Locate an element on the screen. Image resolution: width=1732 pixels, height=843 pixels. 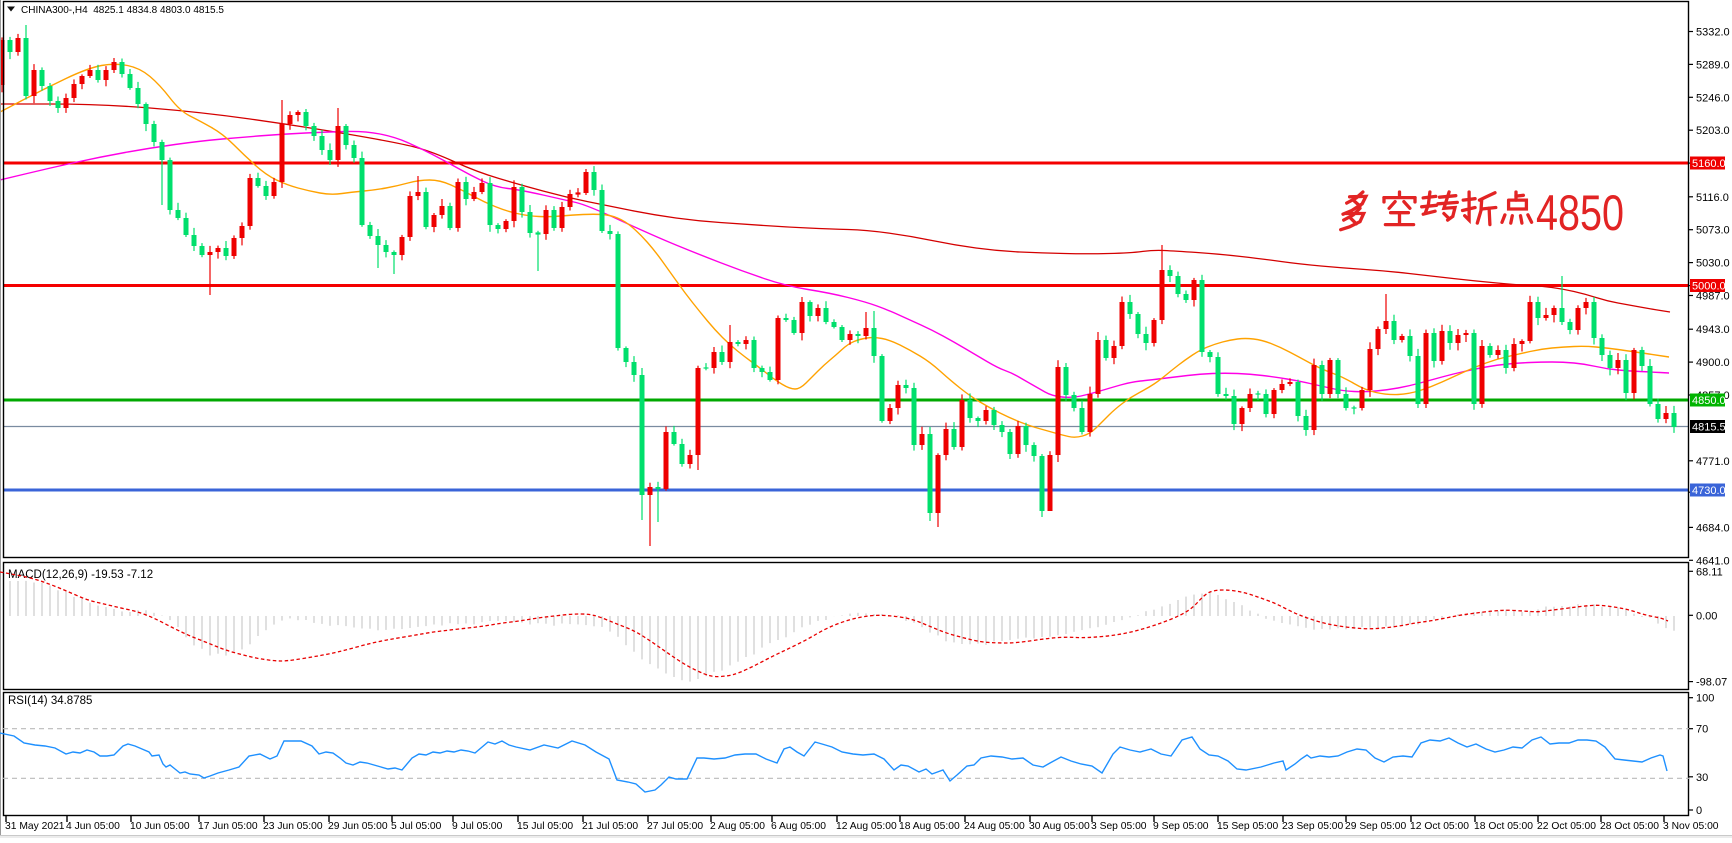
svg-text: 4943.0 is located at coordinates (1713, 330).